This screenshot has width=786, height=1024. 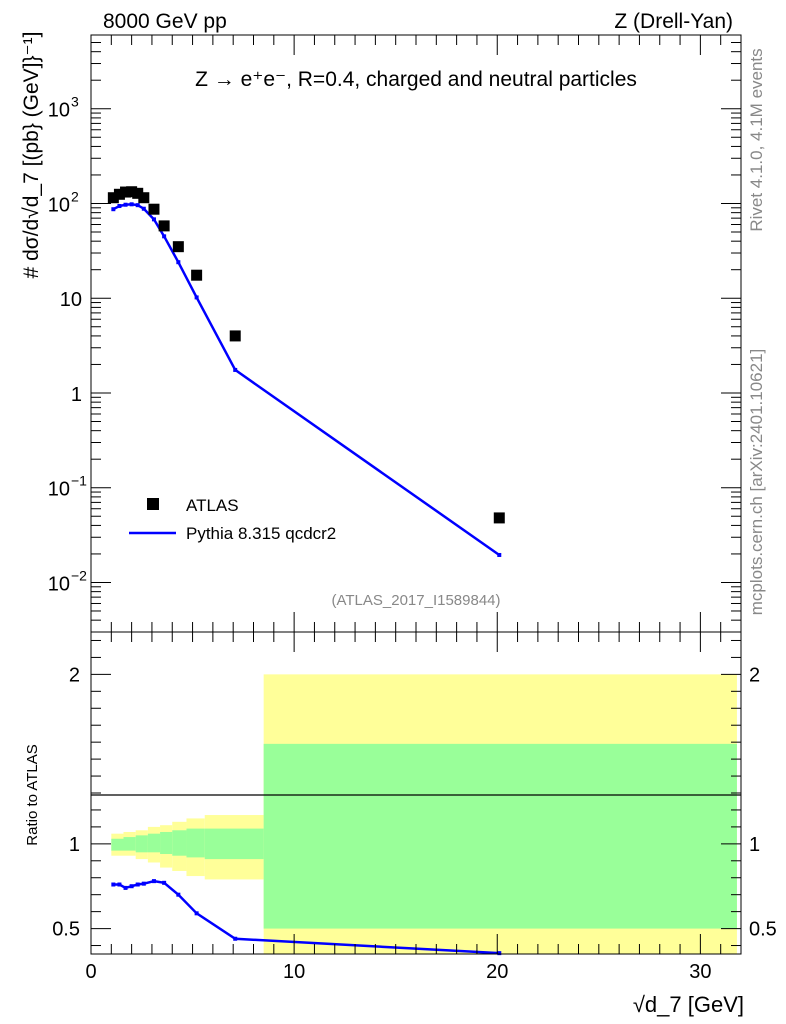 What do you see at coordinates (74, 675) in the screenshot?
I see `ratio-tick-label: 2` at bounding box center [74, 675].